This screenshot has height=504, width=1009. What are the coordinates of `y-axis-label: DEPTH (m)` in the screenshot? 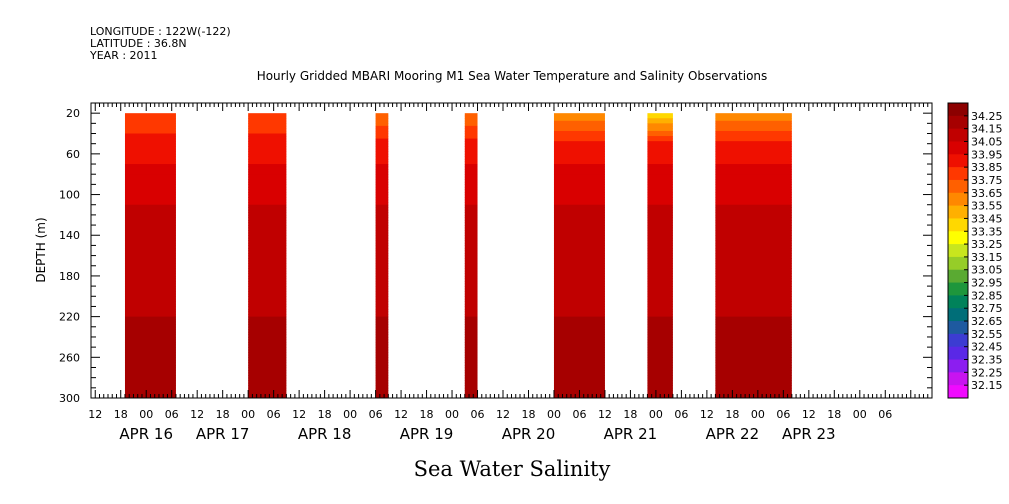 It's located at (41, 249).